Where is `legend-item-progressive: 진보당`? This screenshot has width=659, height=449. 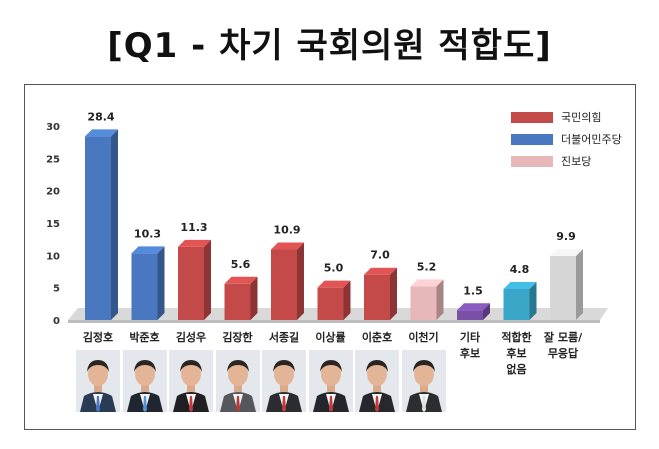 legend-item-progressive: 진보당 is located at coordinates (566, 161).